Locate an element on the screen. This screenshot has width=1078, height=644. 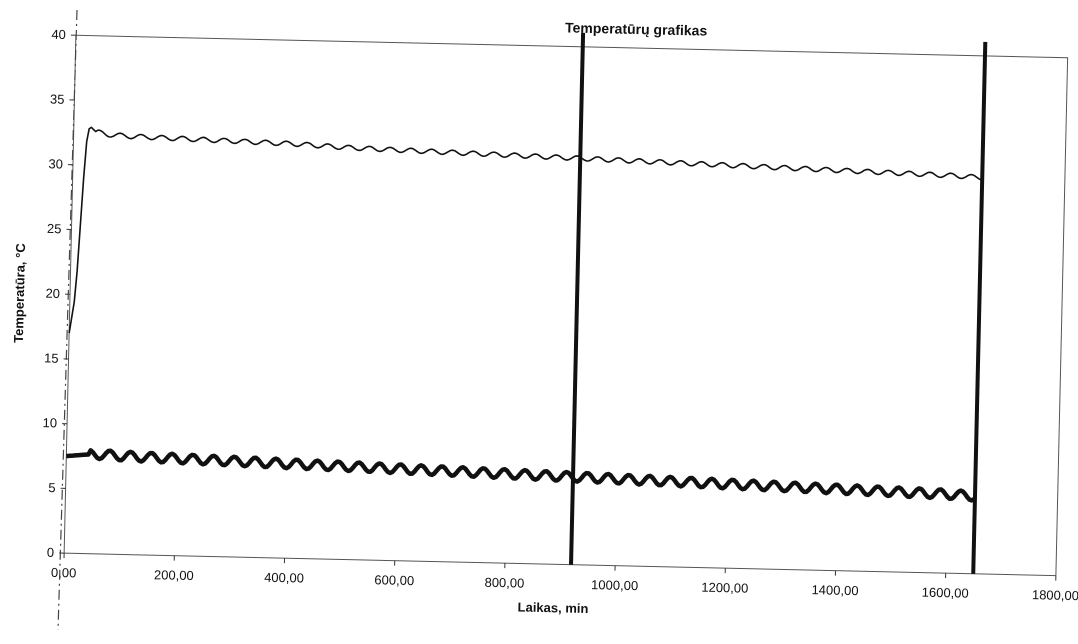
y-axis-ticks: 0 5 10 15 20 25 30 35 40 is located at coordinates (58, 293).